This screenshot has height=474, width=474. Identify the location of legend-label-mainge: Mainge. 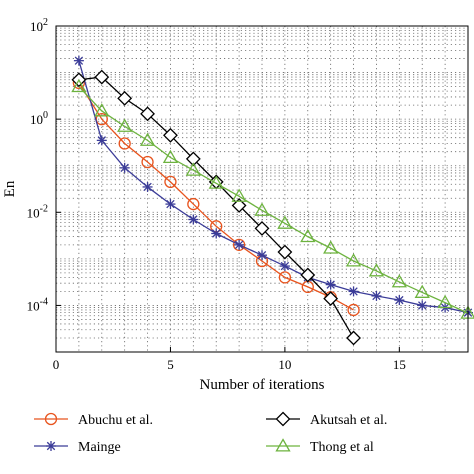
(99, 447).